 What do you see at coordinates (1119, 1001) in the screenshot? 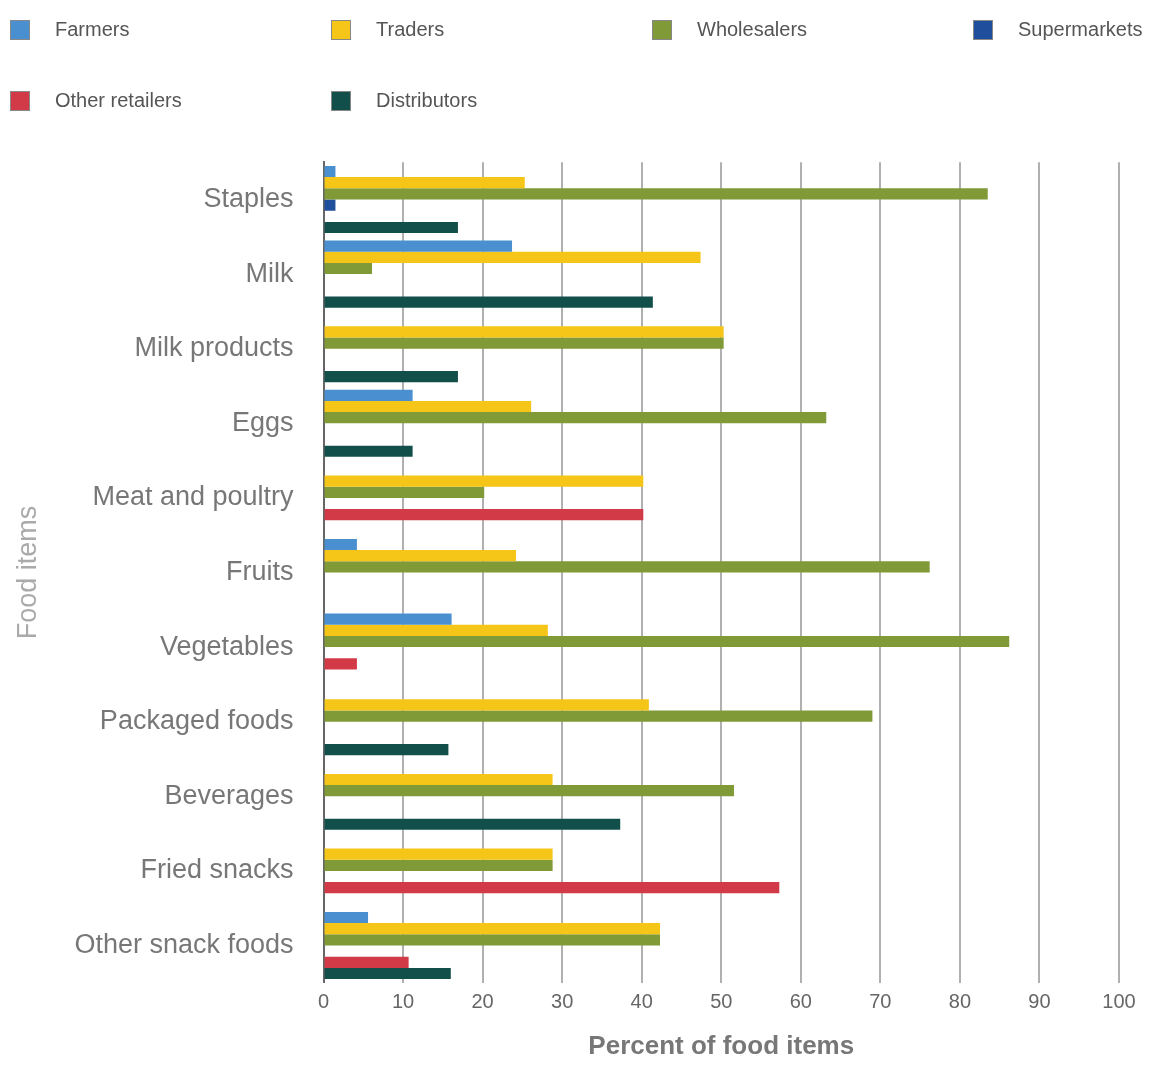
I see `x-tick-label: 100` at bounding box center [1119, 1001].